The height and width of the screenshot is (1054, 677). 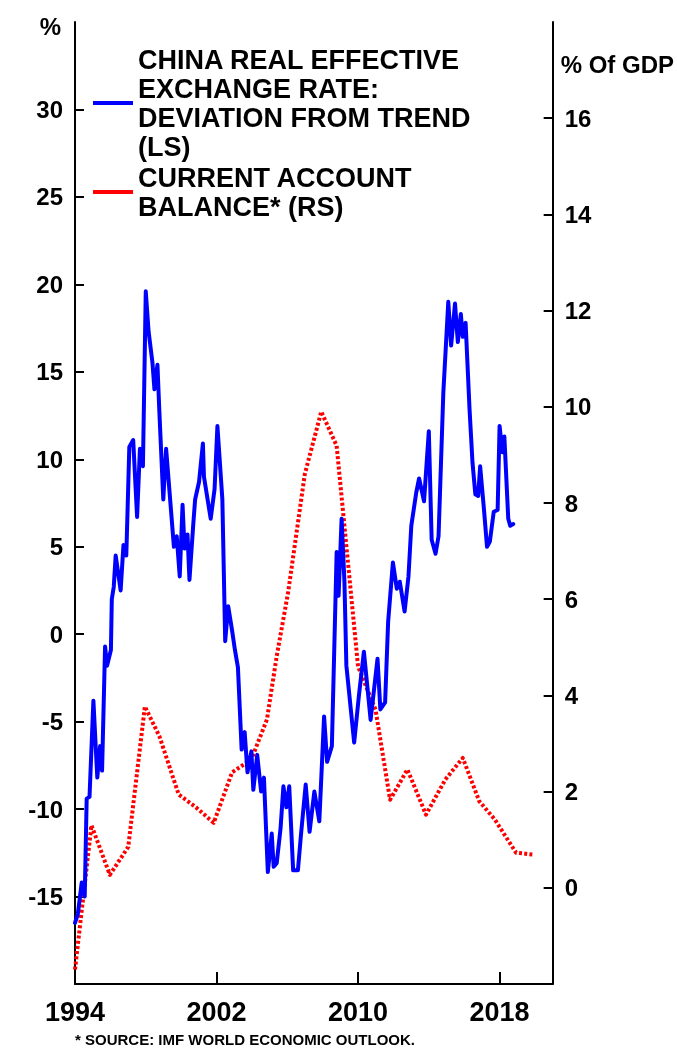 What do you see at coordinates (49, 284) in the screenshot?
I see `y-tick-label: 20` at bounding box center [49, 284].